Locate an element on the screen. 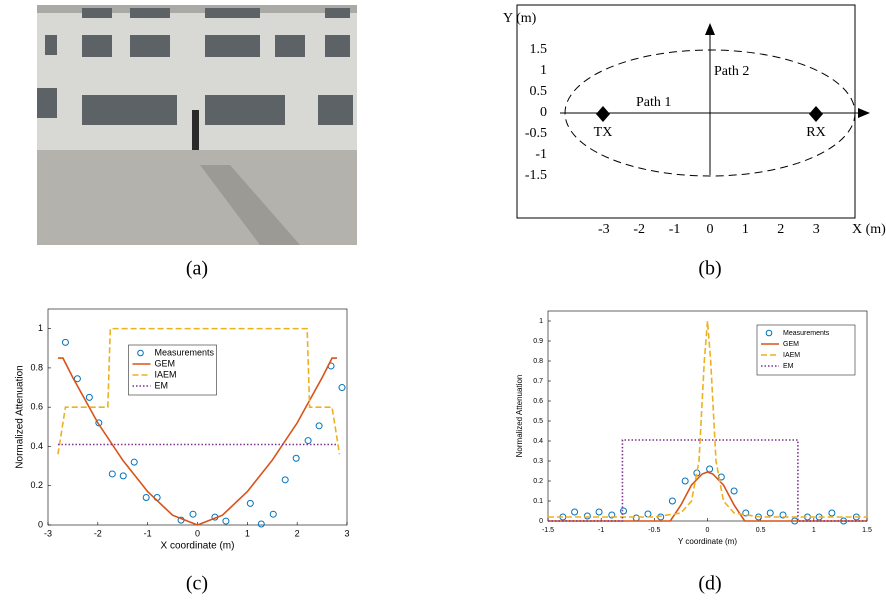 The height and width of the screenshot is (602, 886). x-axis-label: X (m) is located at coordinates (869, 229).